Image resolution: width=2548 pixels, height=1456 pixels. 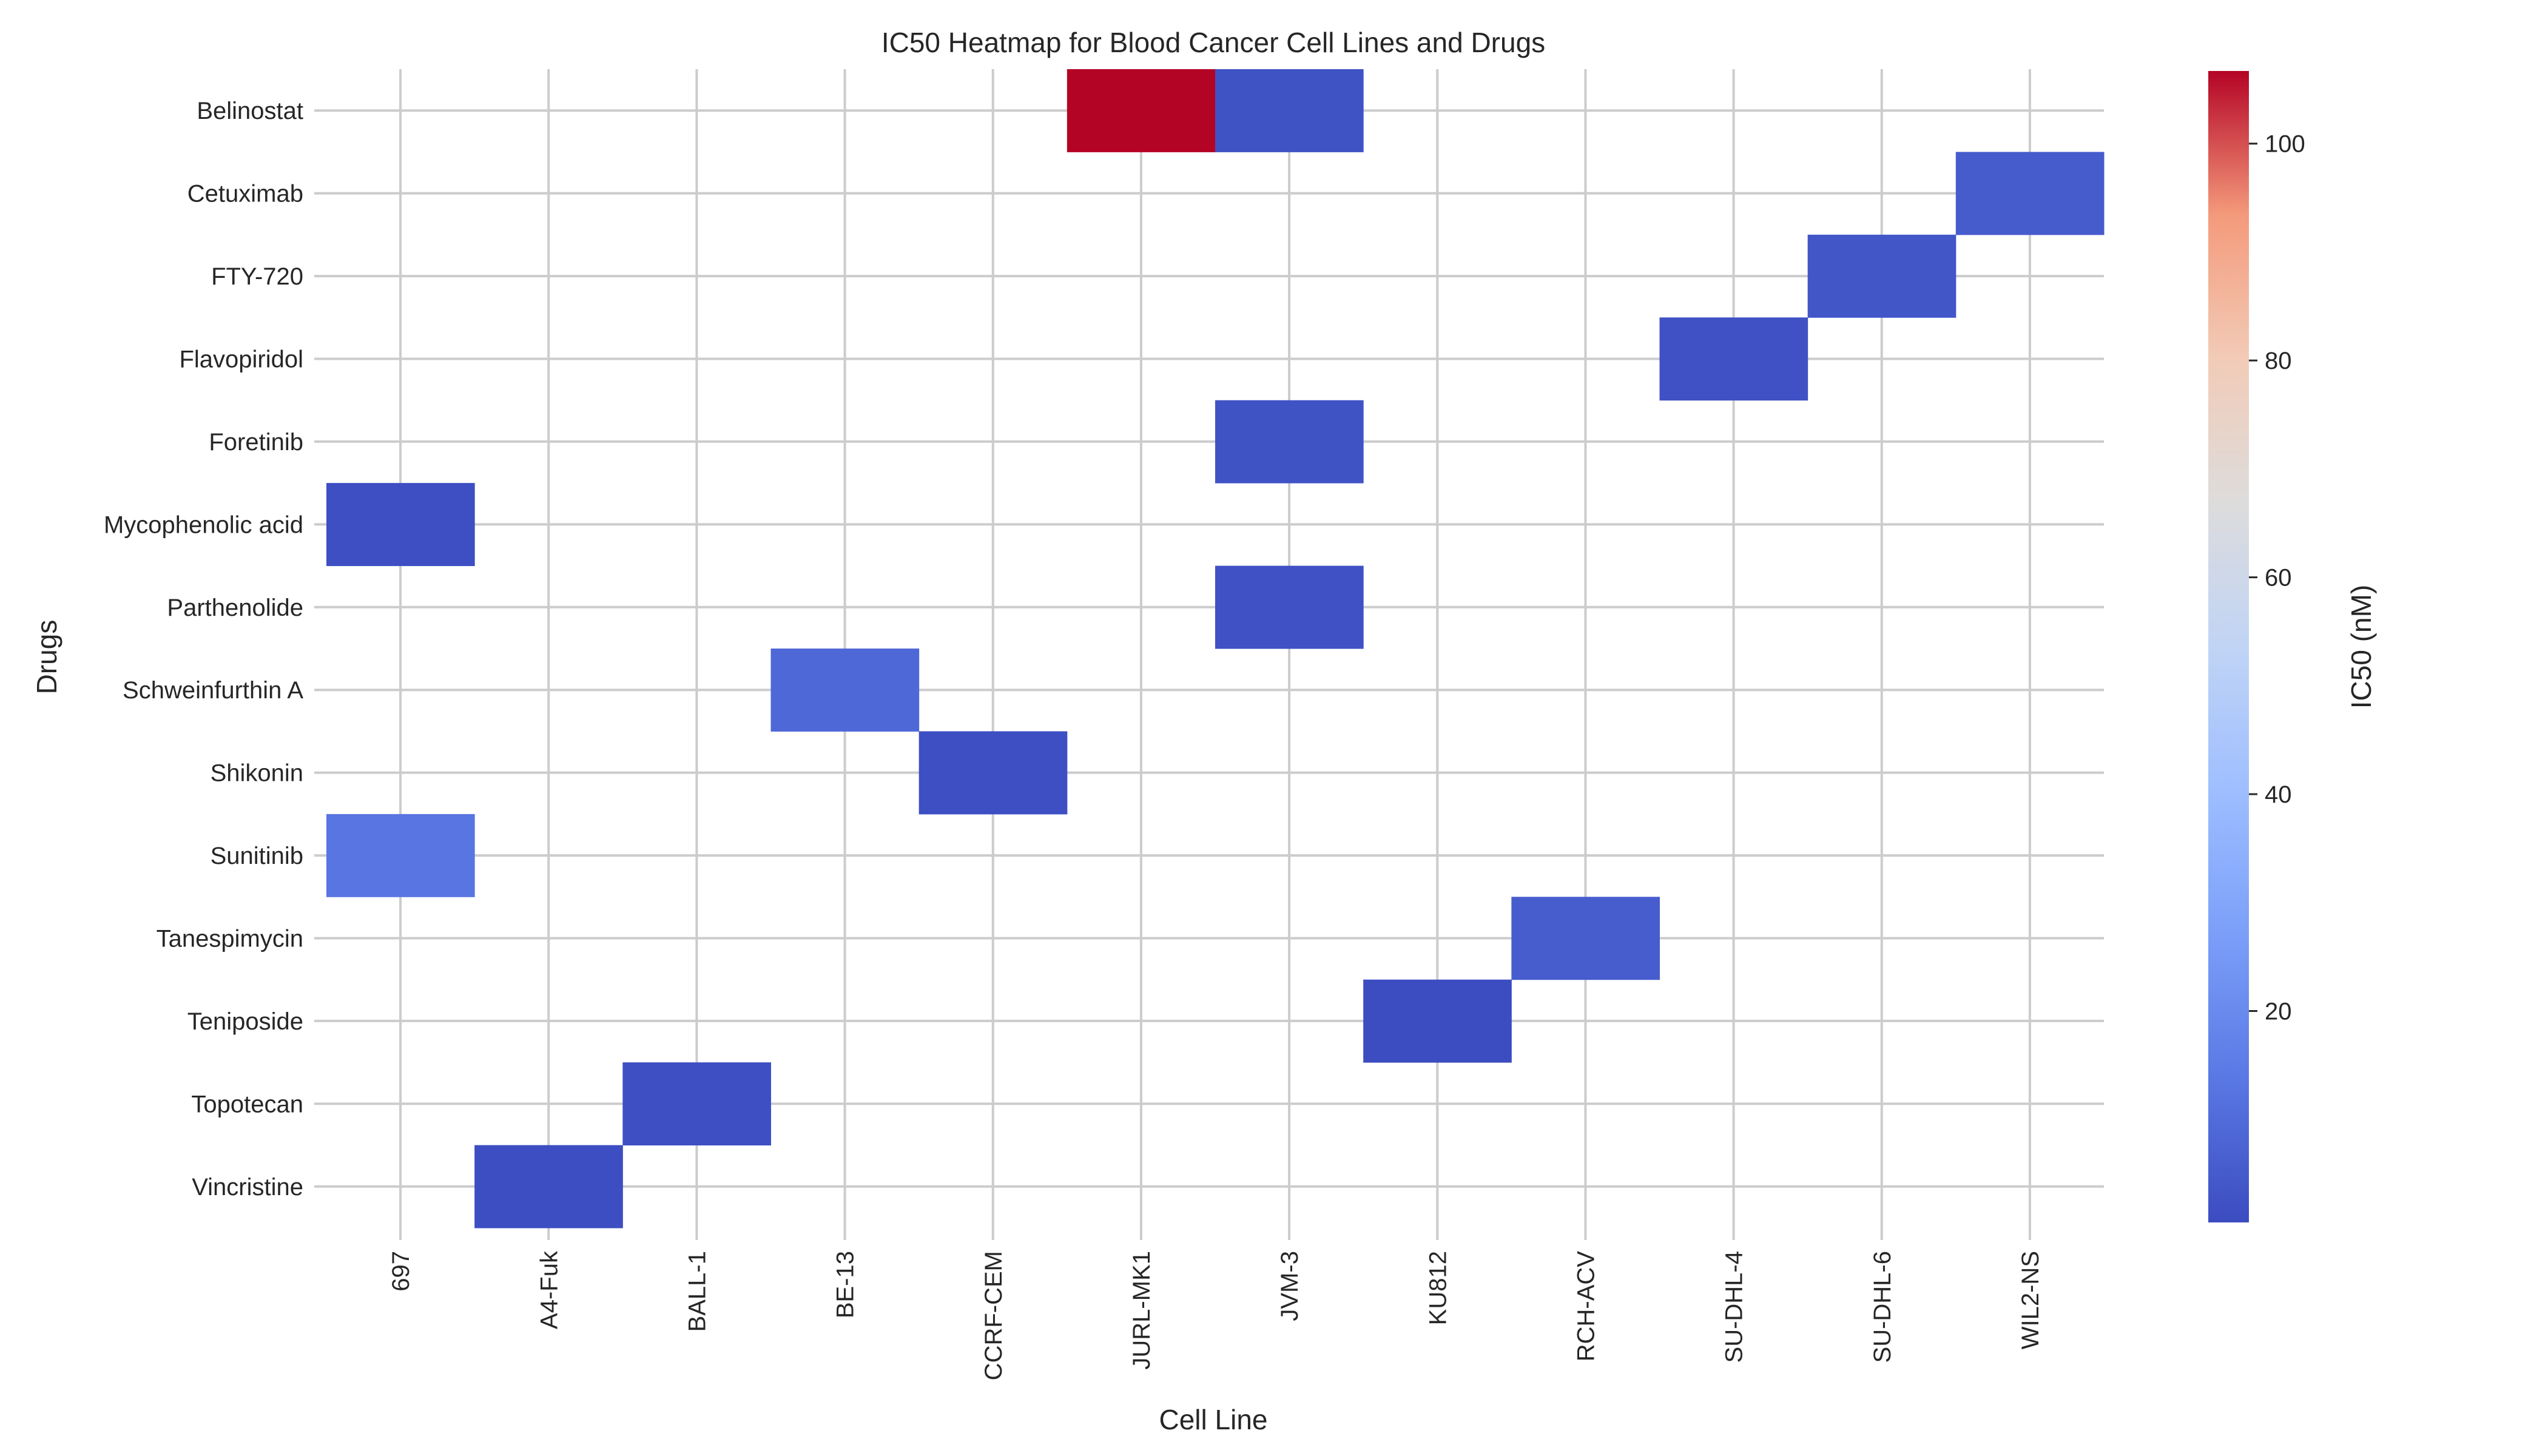 What do you see at coordinates (245, 194) in the screenshot?
I see `y-tick-label: Cetuximab` at bounding box center [245, 194].